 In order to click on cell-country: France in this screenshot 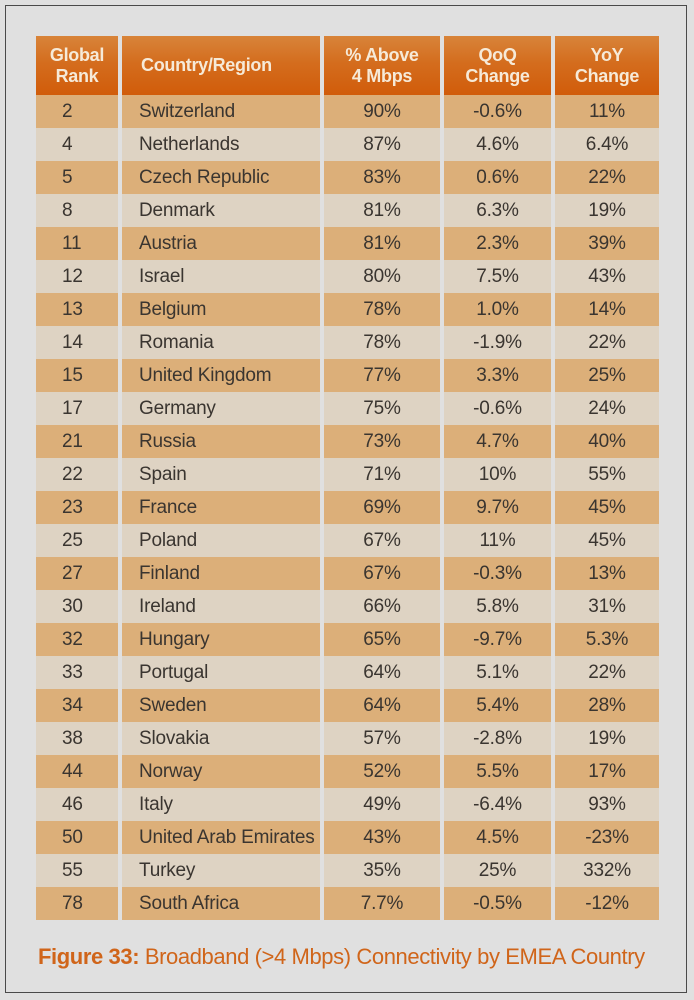, I will do `click(221, 507)`.